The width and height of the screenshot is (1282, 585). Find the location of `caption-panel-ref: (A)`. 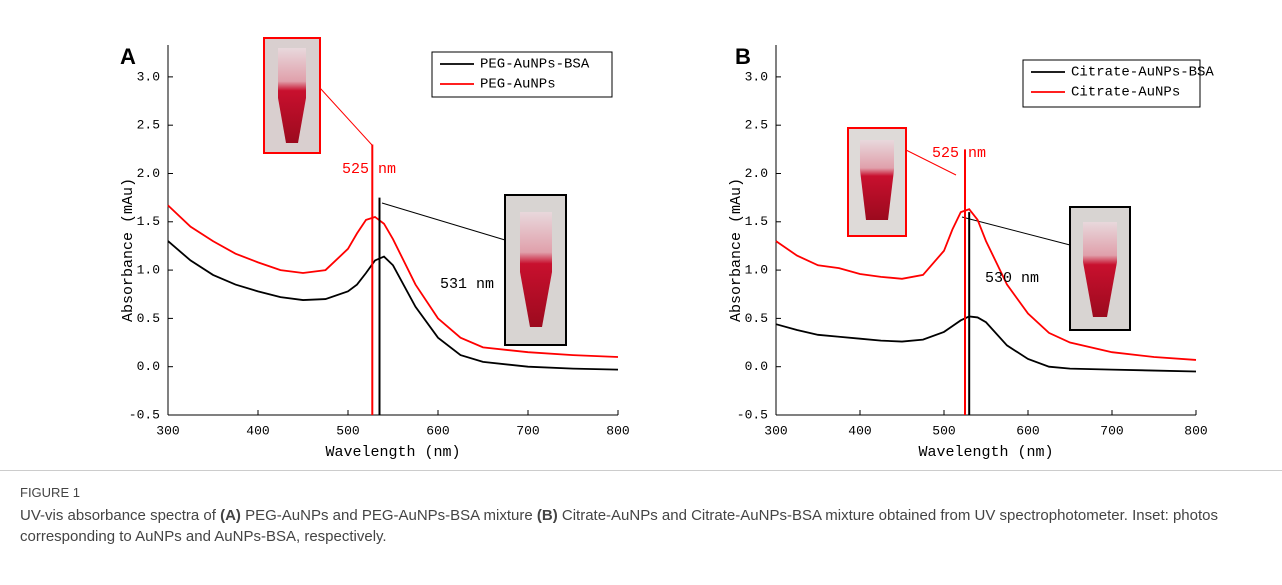

caption-panel-ref: (A) is located at coordinates (230, 515).